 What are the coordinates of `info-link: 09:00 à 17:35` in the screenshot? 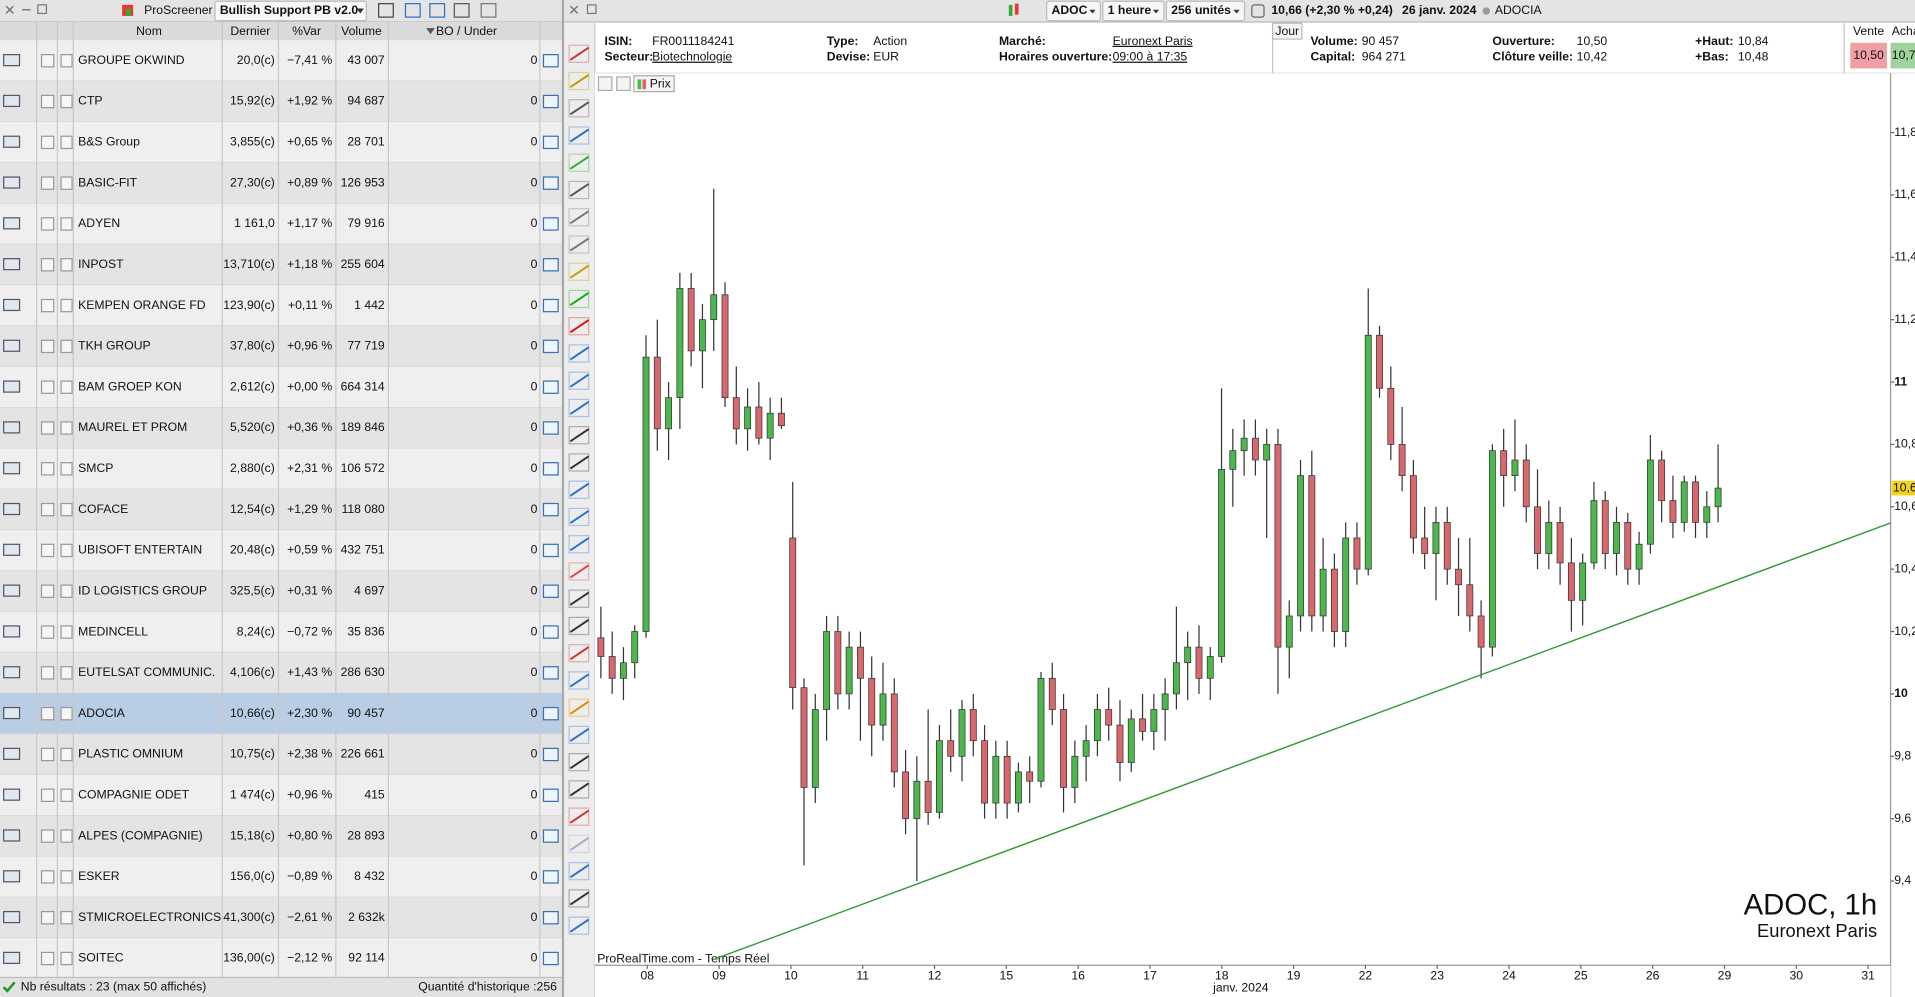 It's located at (1150, 57).